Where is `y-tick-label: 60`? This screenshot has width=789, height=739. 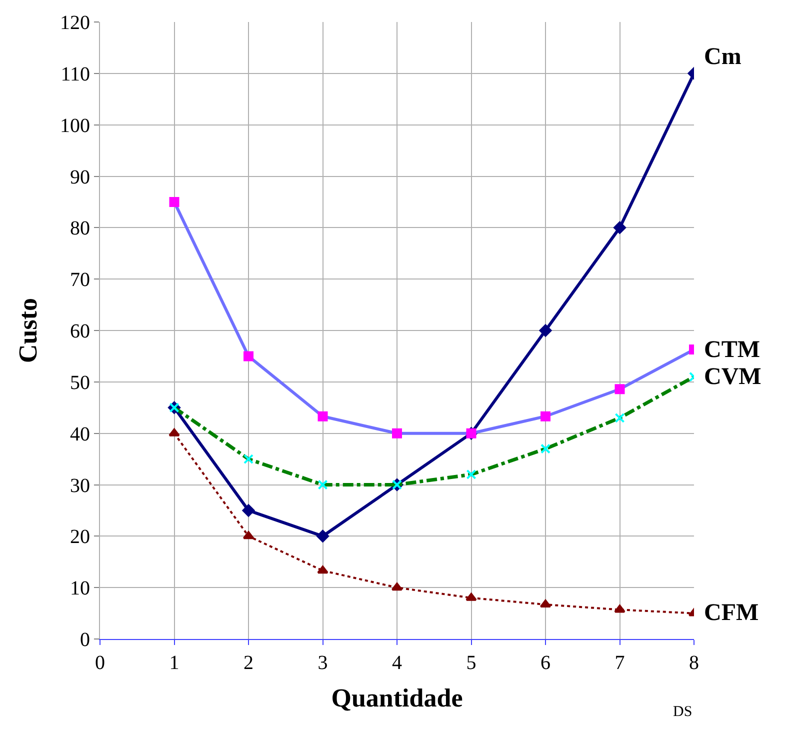 y-tick-label: 60 is located at coordinates (80, 331).